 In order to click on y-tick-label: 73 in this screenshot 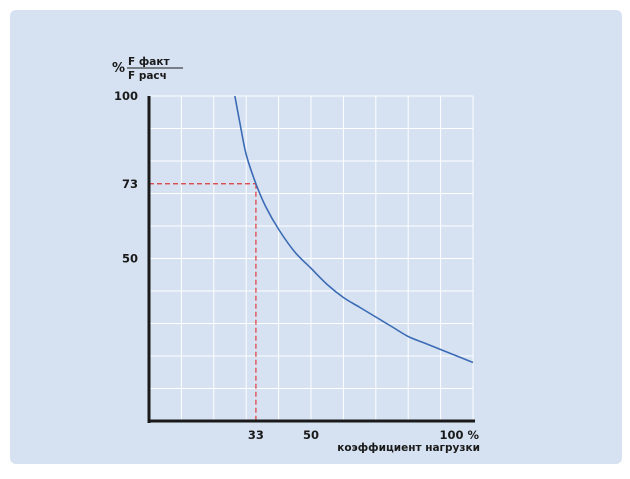, I will do `click(130, 184)`.